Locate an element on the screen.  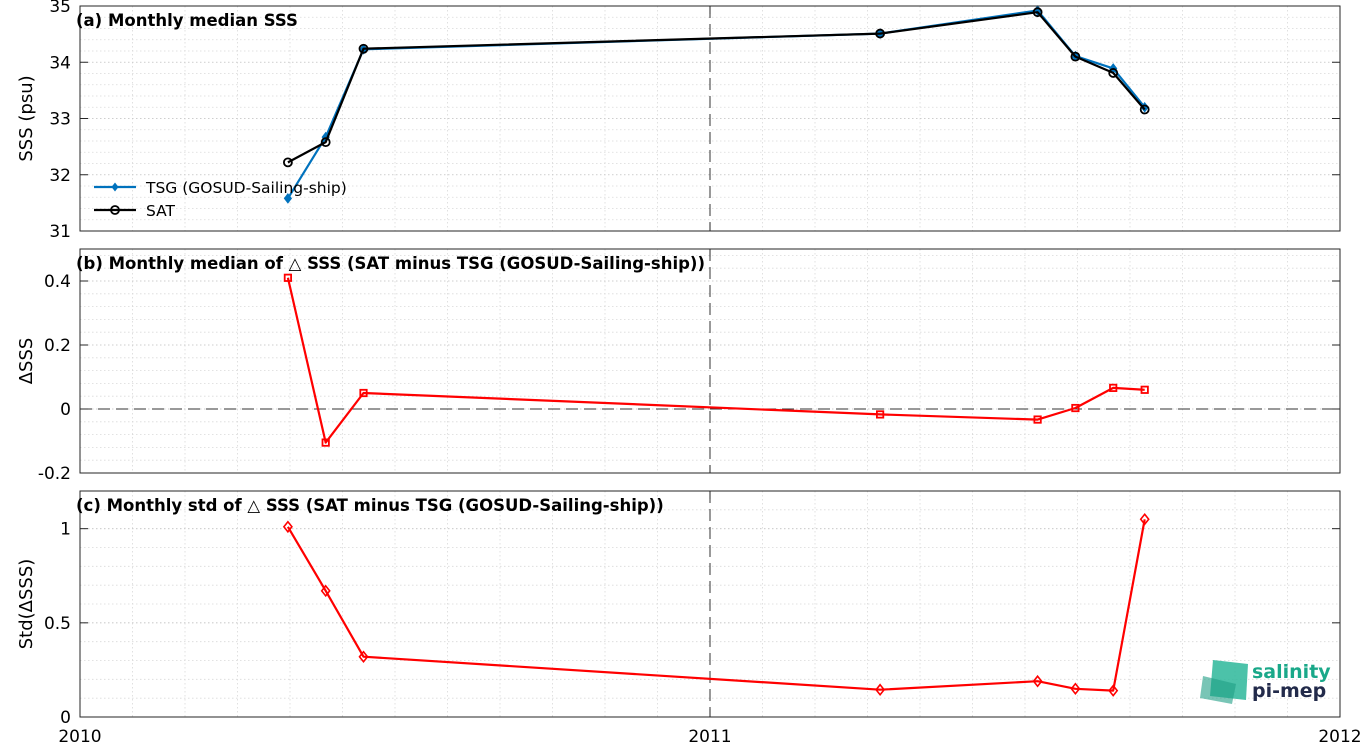
y-axis-label: ΔSSS is located at coordinates (26, 361).